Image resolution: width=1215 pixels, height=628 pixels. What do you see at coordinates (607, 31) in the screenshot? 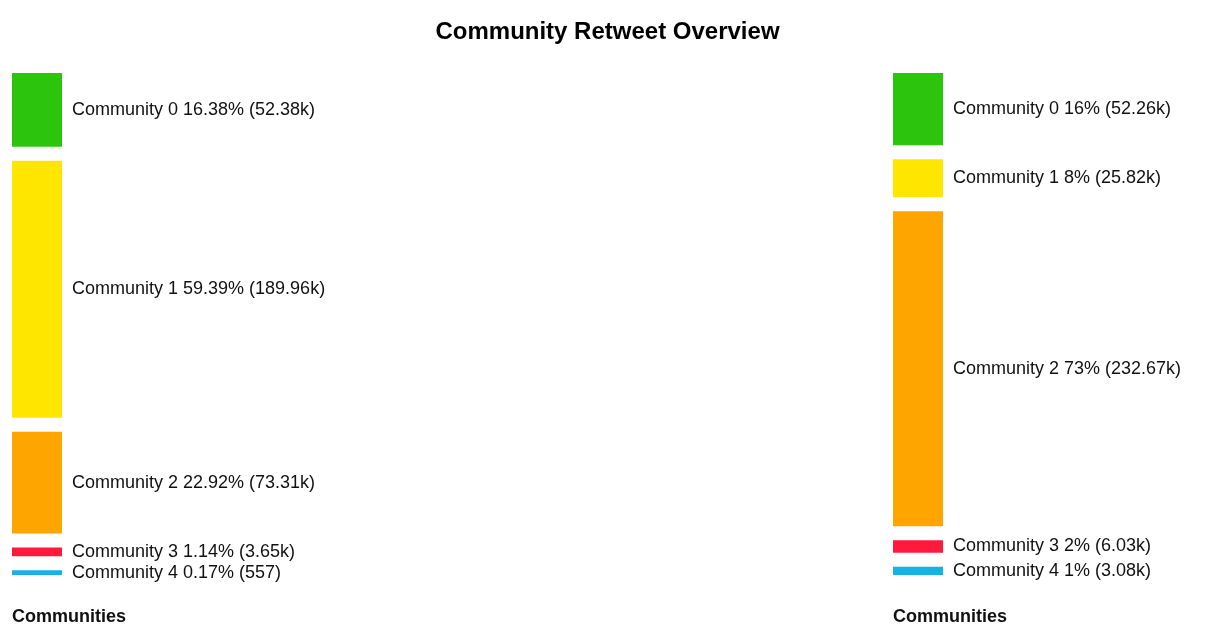
I see `text: Community Retweet Overview` at bounding box center [607, 31].